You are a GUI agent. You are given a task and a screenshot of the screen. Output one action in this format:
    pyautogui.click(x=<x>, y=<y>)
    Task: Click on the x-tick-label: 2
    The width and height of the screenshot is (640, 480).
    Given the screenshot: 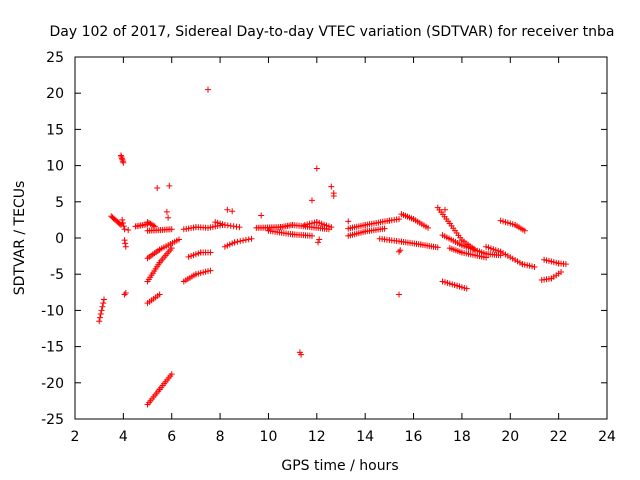 What is the action you would take?
    pyautogui.click(x=75, y=437)
    